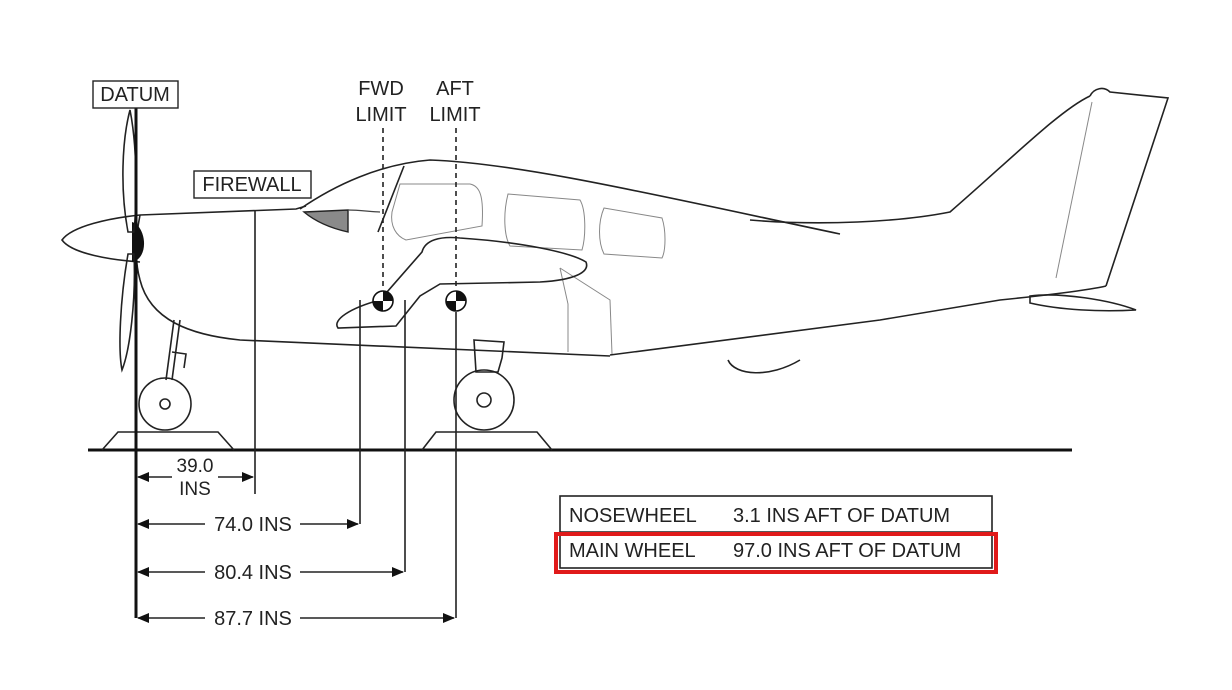  What do you see at coordinates (455, 89) in the screenshot?
I see `aft-limit-label-1: AFT` at bounding box center [455, 89].